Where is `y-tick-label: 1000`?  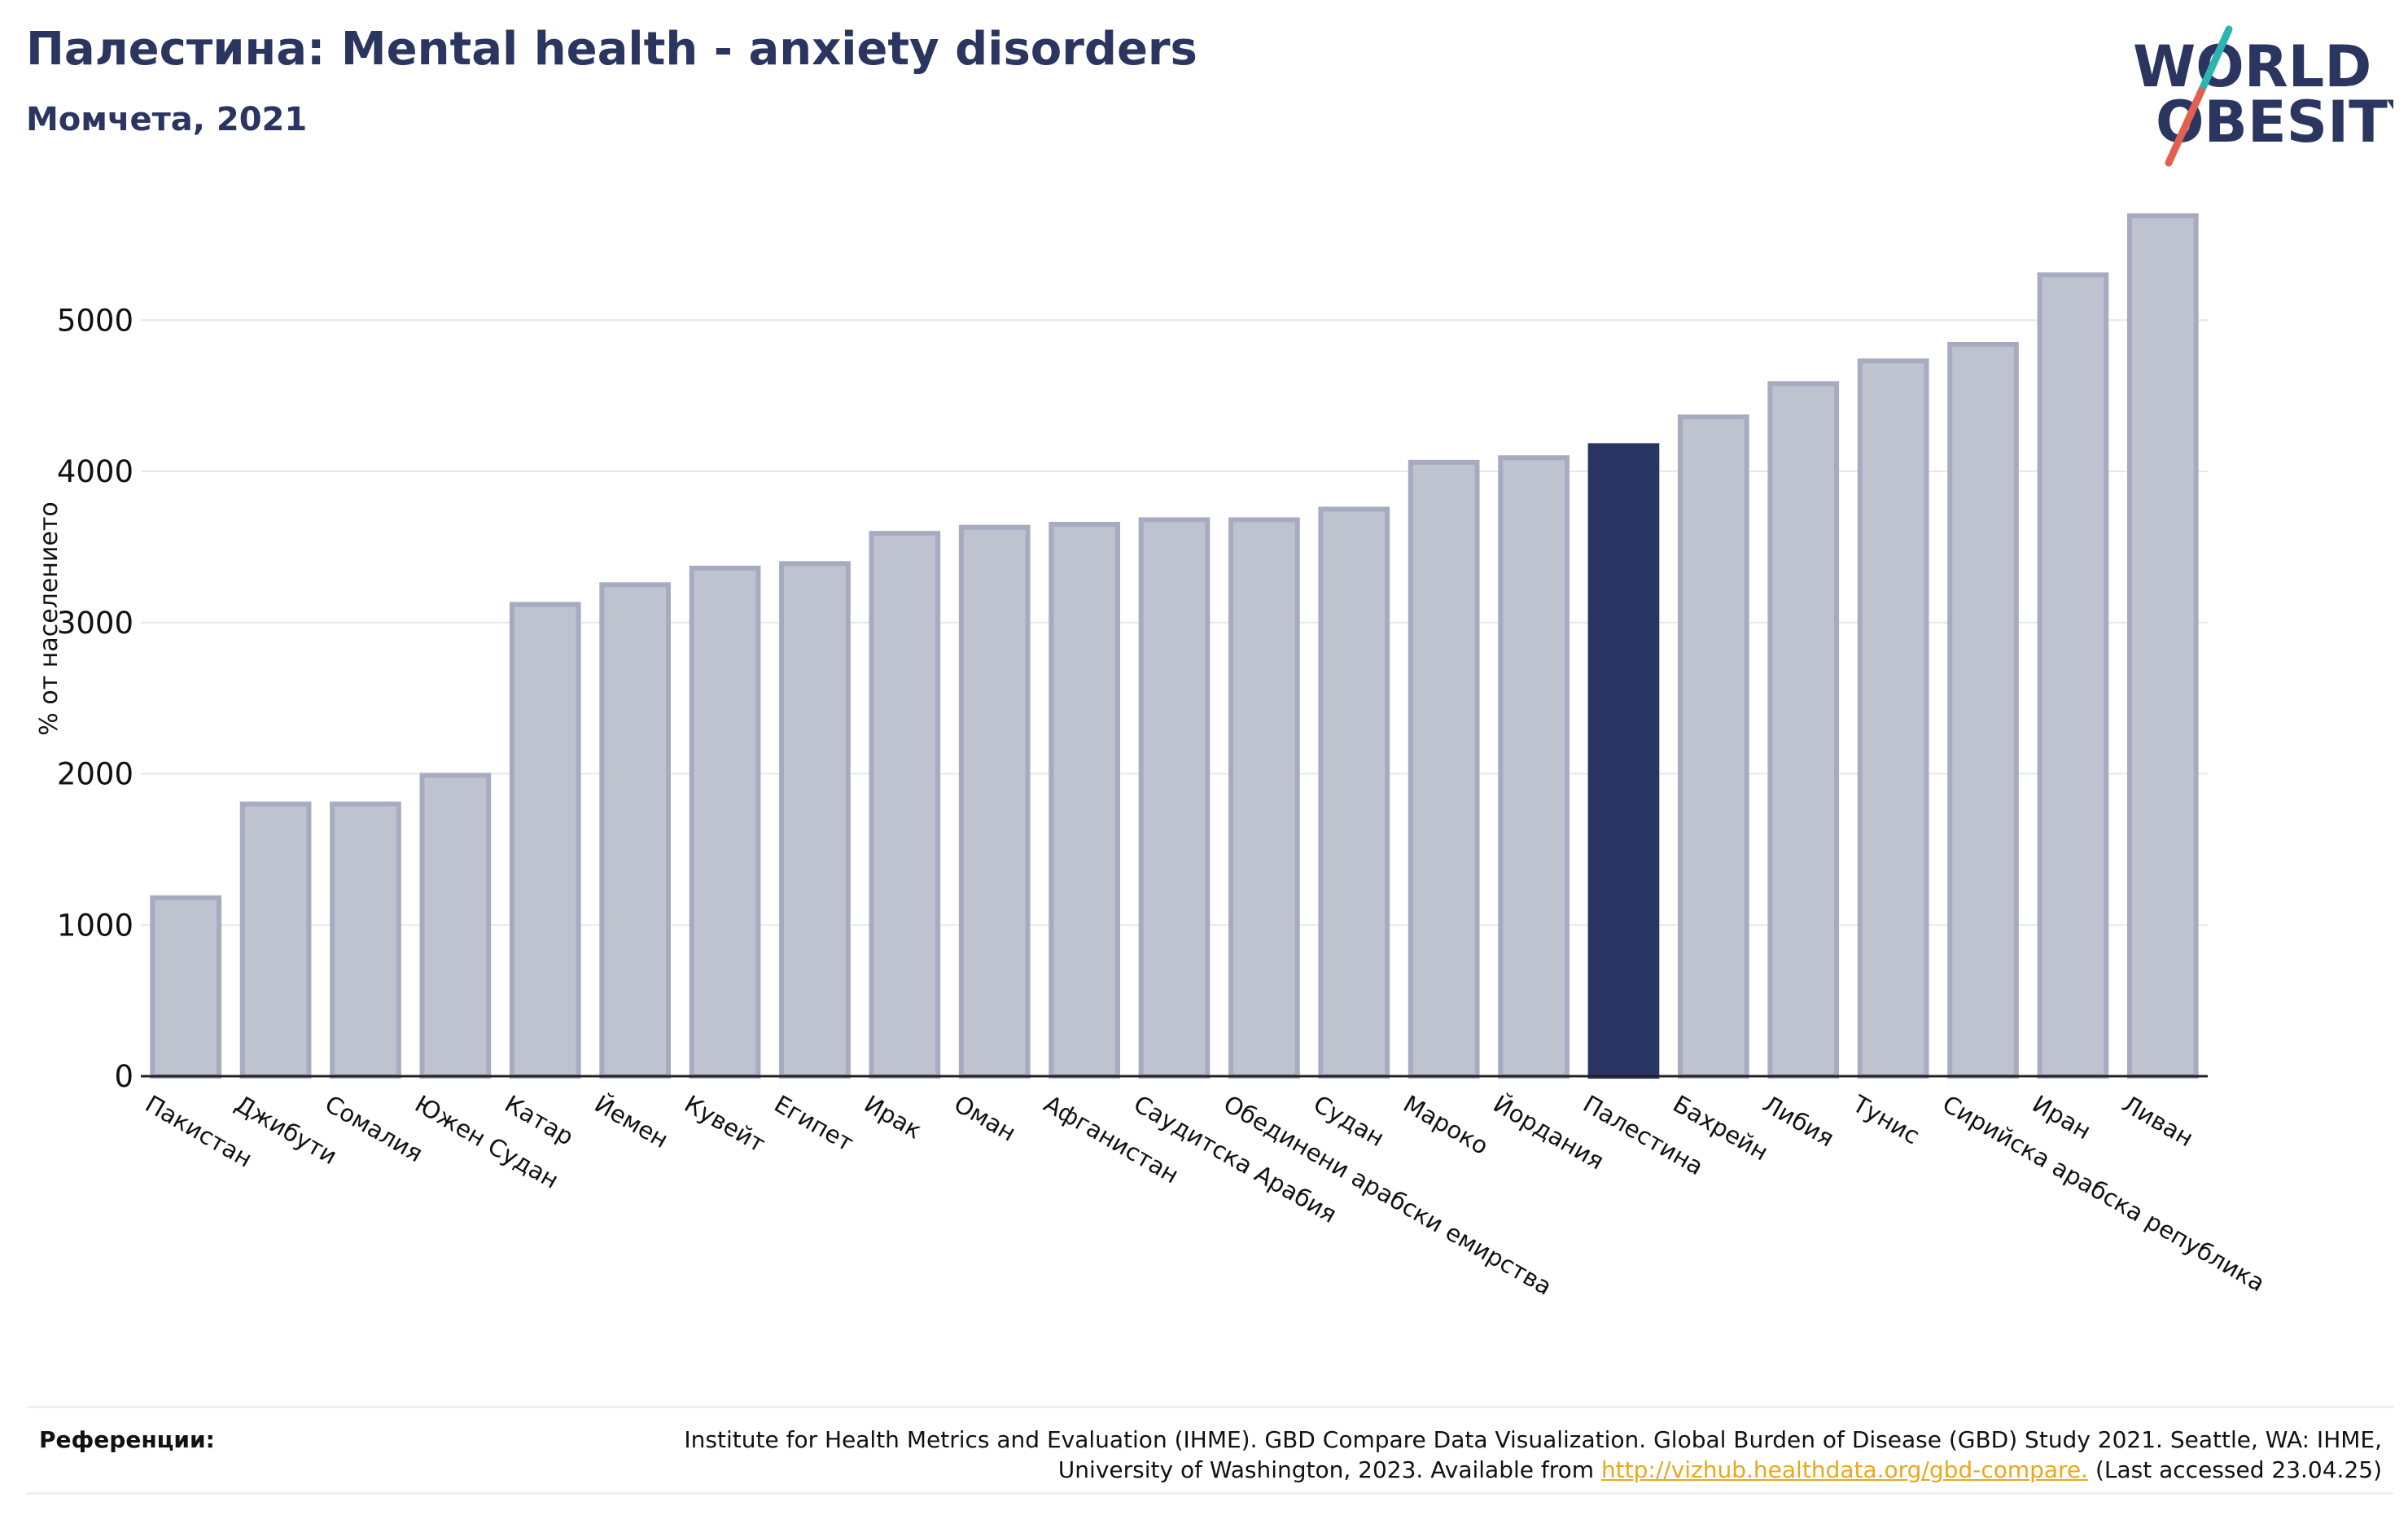
y-tick-label: 1000 is located at coordinates (95, 926).